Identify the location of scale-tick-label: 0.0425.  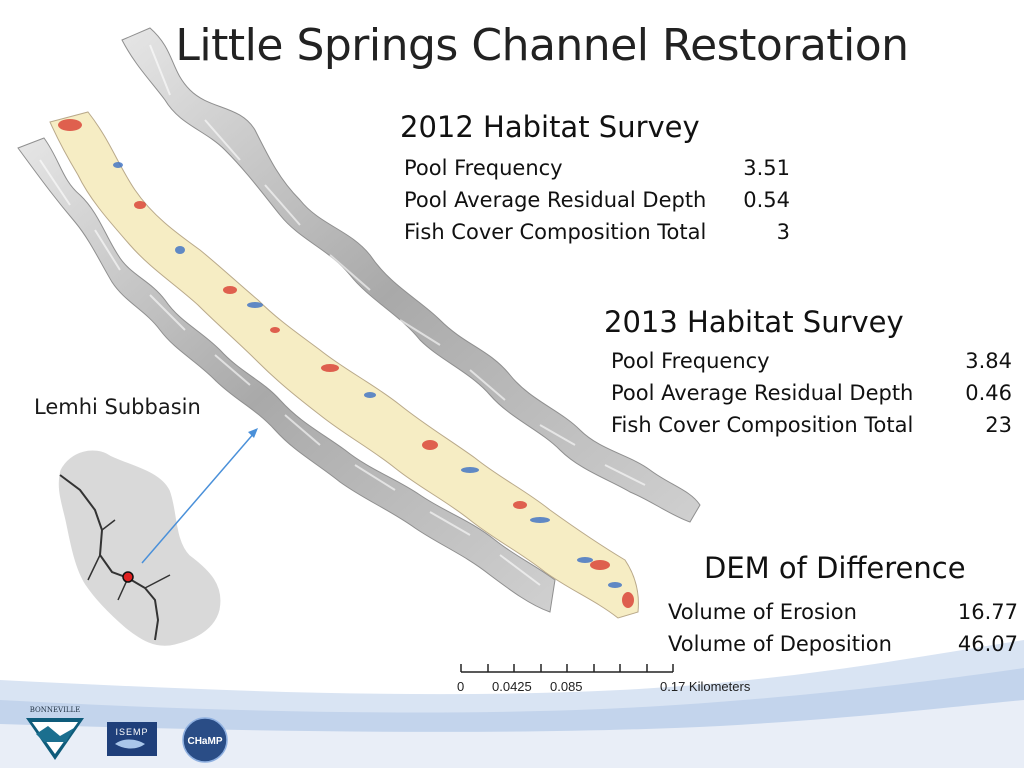
(512, 686).